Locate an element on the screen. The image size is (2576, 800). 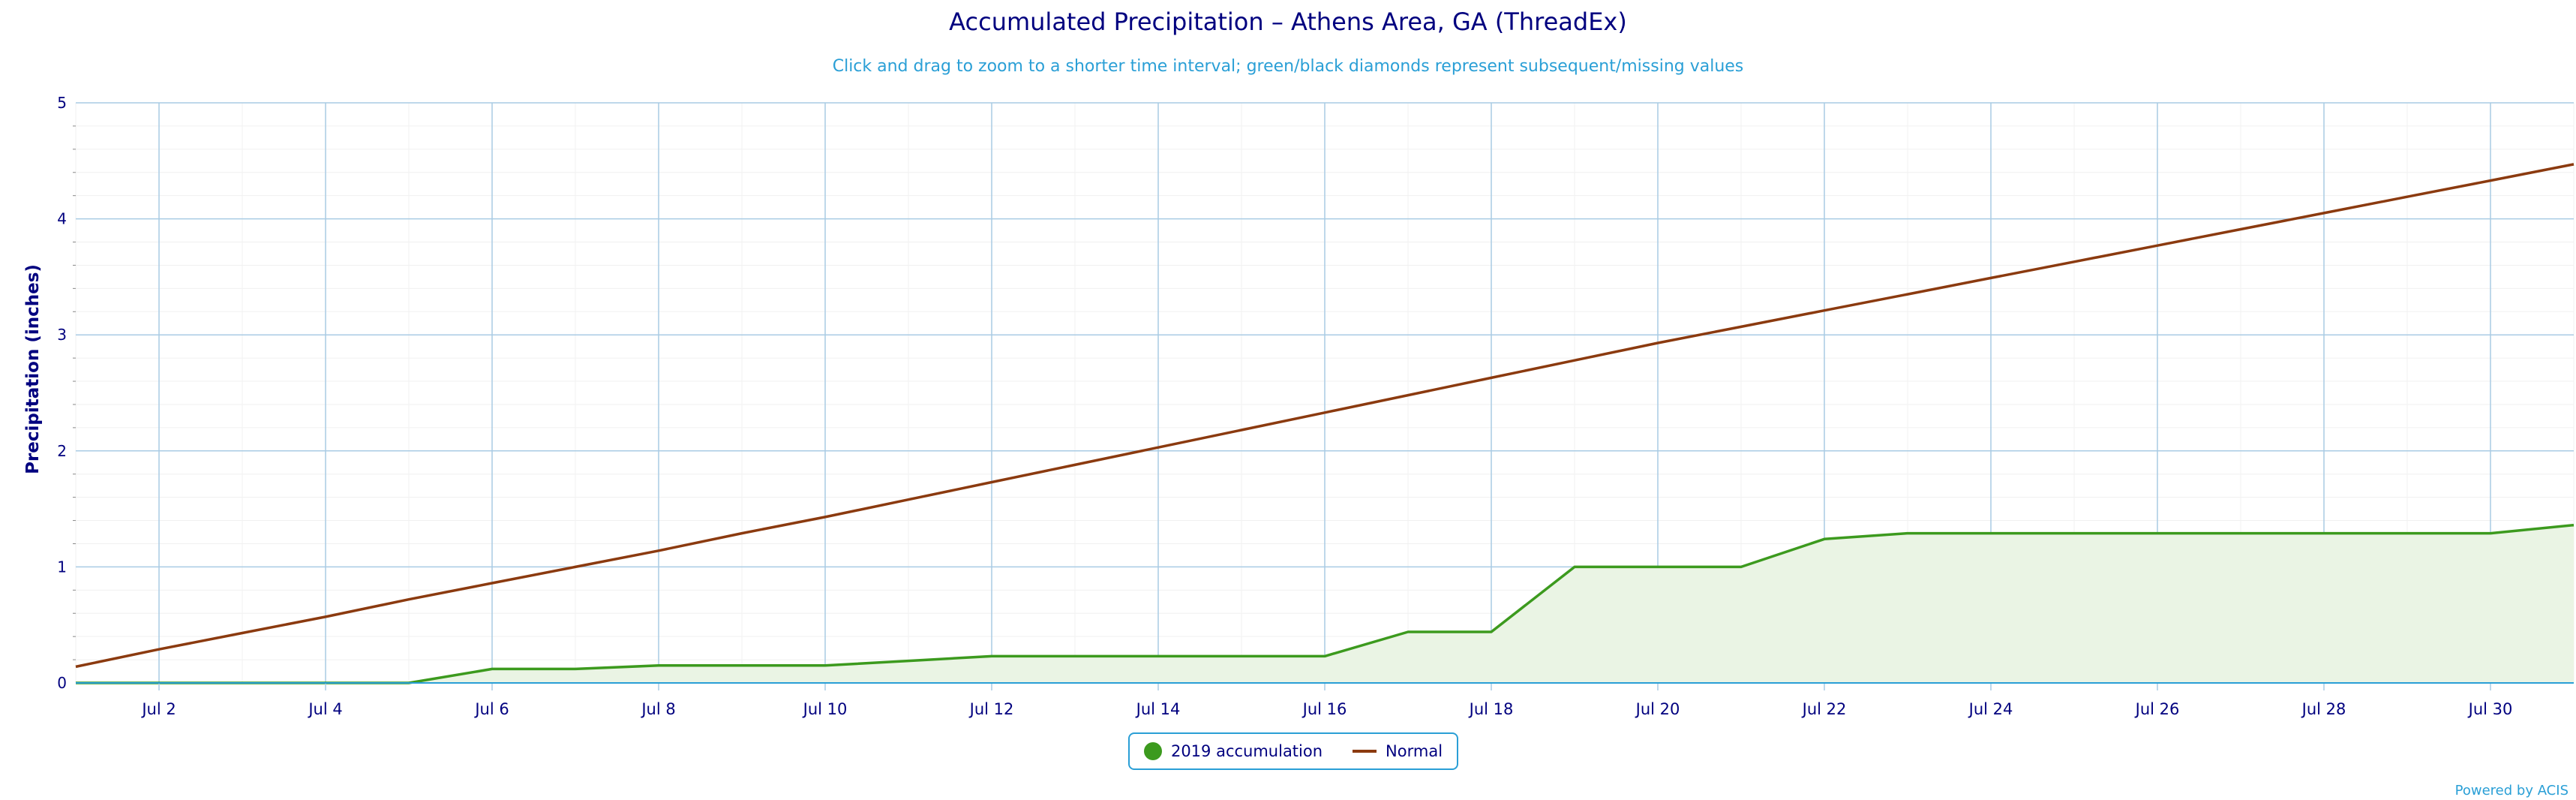
legend-label: Normal is located at coordinates (1414, 751).